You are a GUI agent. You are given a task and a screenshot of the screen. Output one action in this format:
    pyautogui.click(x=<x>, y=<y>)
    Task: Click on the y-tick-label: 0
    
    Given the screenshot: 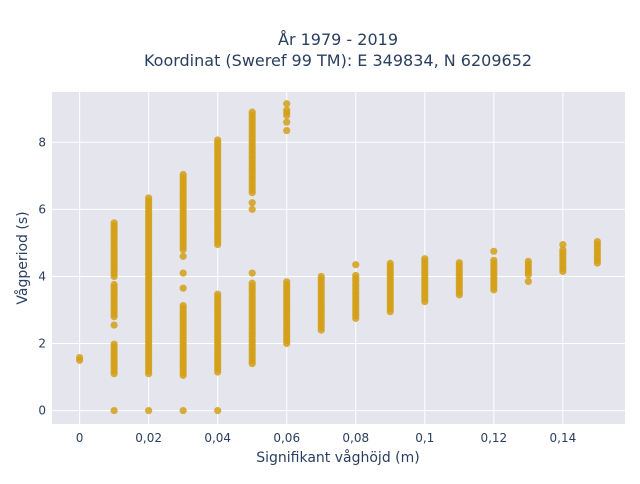 What is the action you would take?
    pyautogui.click(x=42, y=411)
    